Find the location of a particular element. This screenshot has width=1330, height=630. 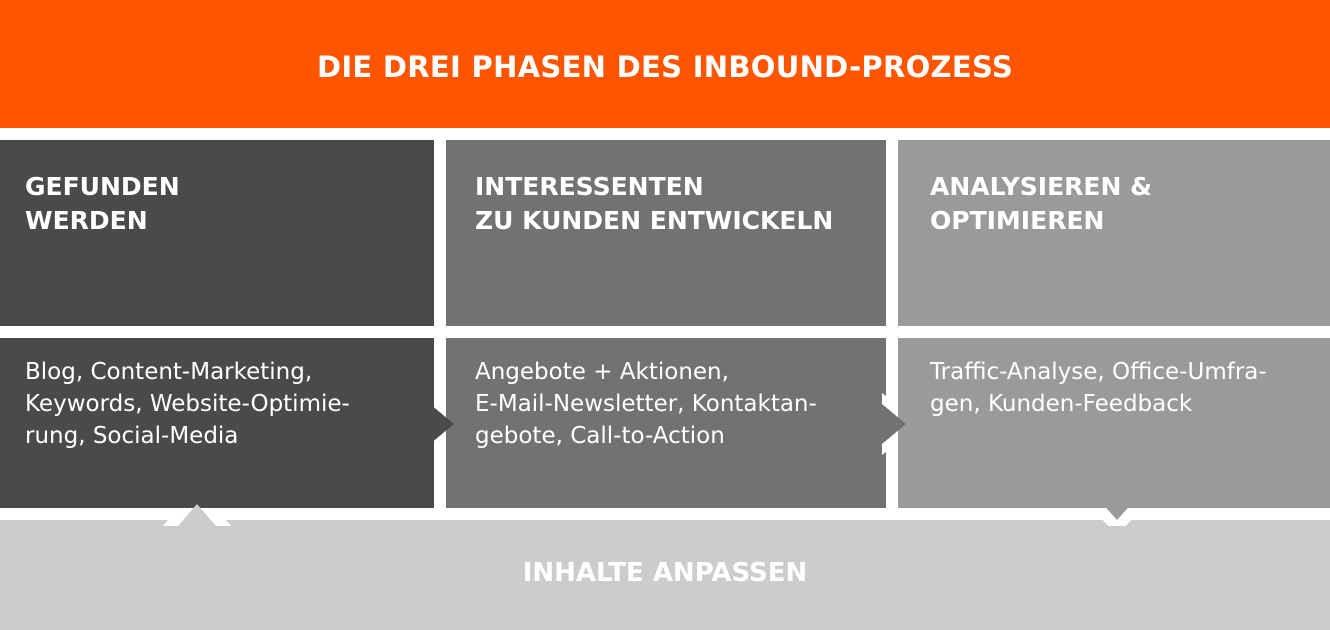

phase-1-body-box is located at coordinates (217, 423).